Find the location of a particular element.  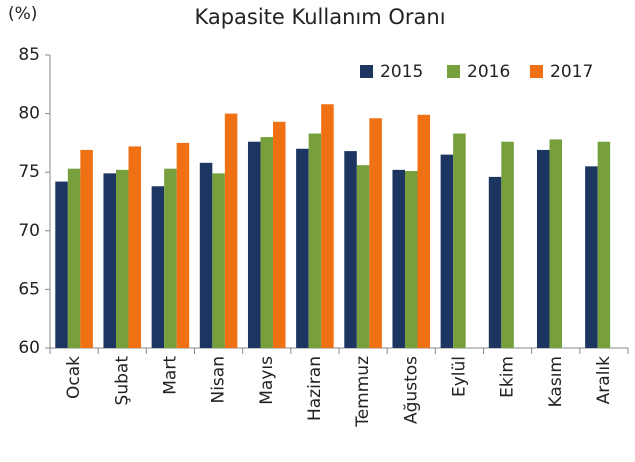

x-tick-label: Ağustos is located at coordinates (411, 390).